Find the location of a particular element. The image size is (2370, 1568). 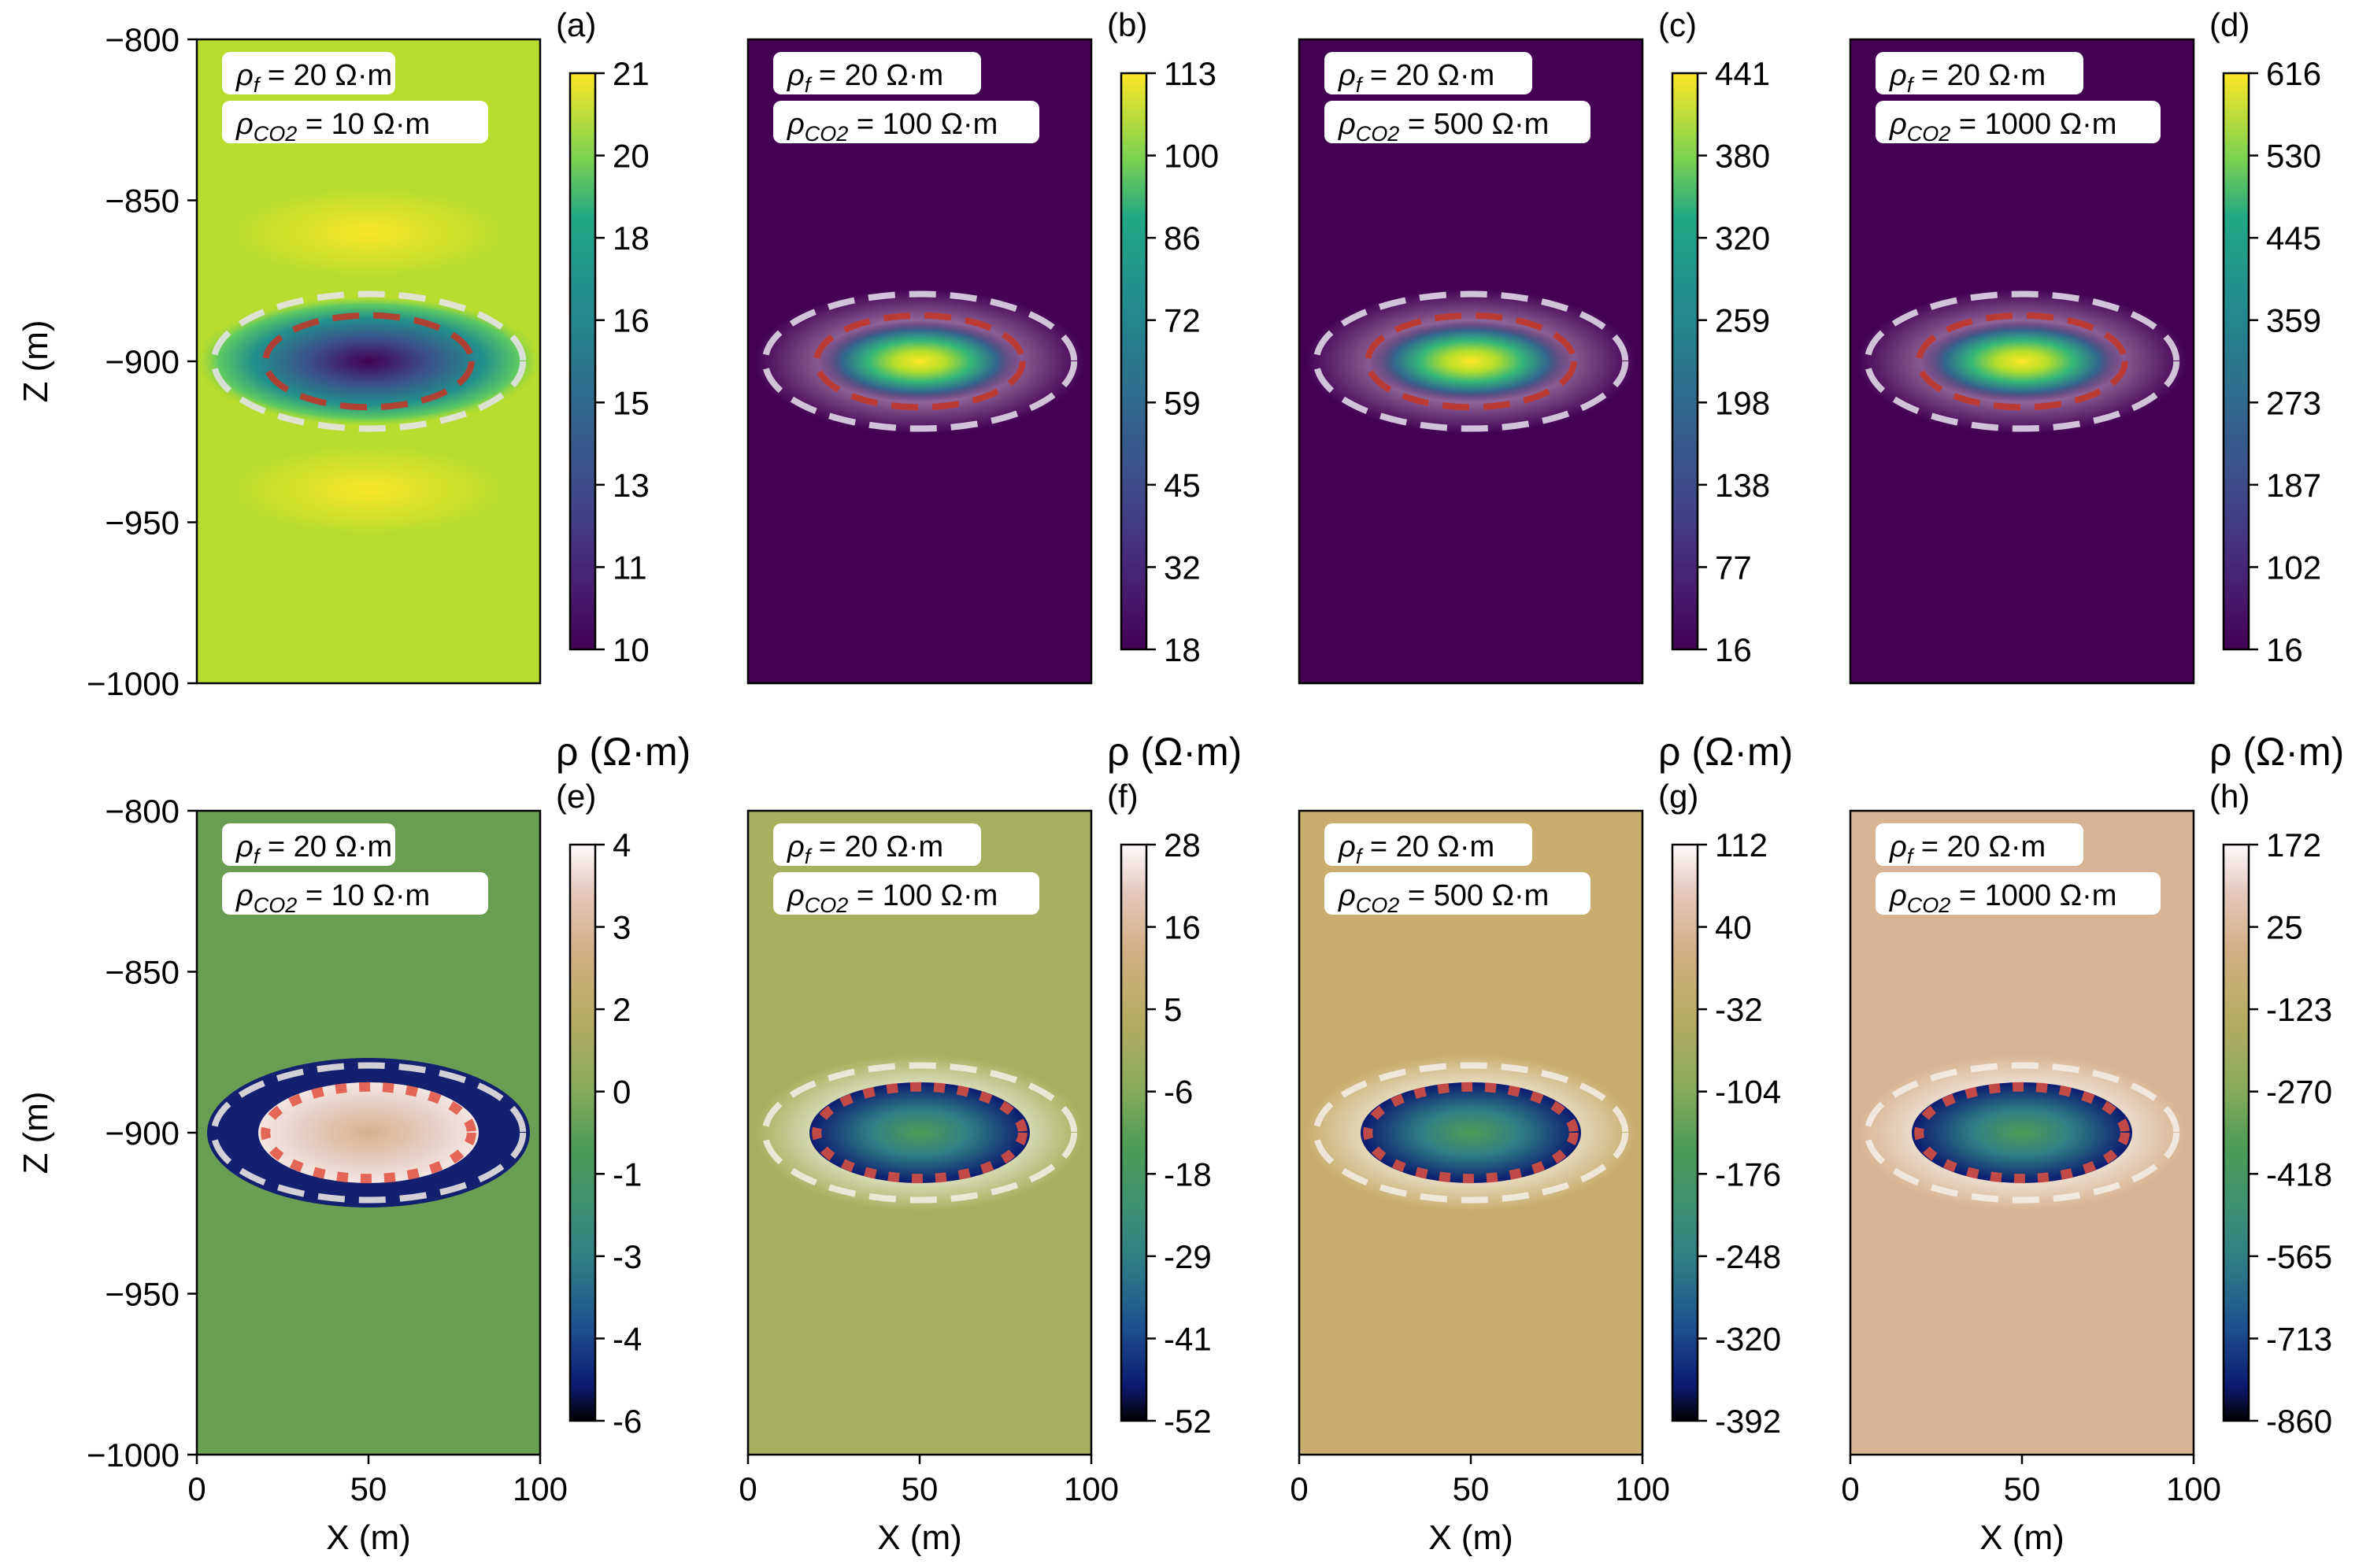

colorbar-tick-label: 112 is located at coordinates (1741, 846).